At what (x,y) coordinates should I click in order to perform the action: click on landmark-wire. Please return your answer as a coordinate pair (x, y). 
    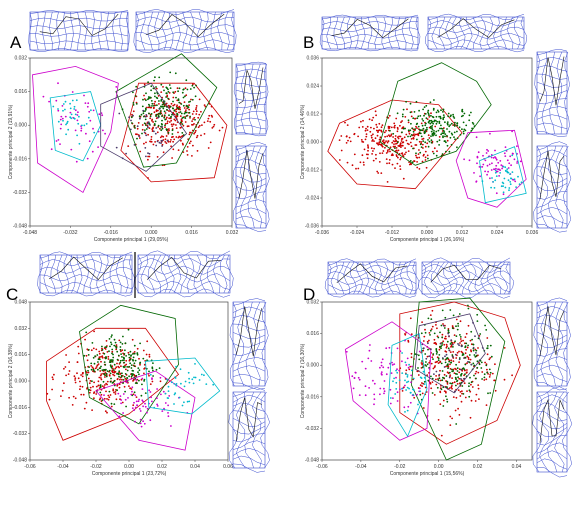
    Looking at the image, I should click on (552, 420).